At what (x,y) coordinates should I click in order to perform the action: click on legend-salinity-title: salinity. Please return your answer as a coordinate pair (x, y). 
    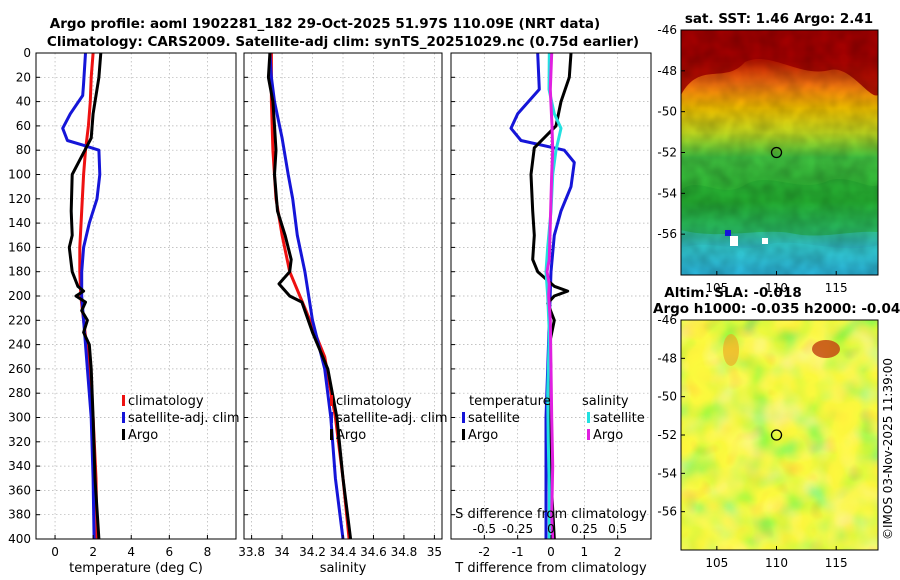
    Looking at the image, I should click on (605, 401).